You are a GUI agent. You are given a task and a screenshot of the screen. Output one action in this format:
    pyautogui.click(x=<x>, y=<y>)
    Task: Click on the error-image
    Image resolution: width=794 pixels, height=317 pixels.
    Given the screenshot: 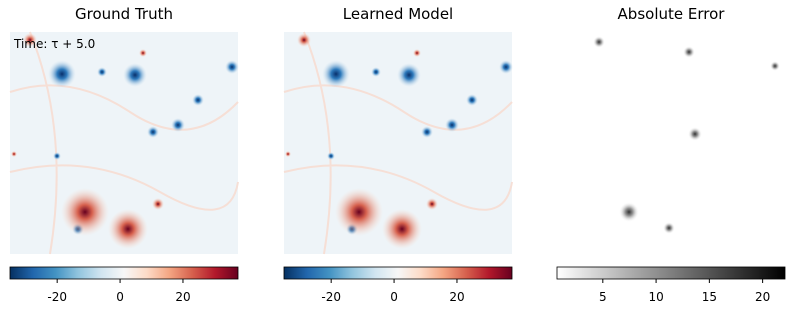 What is the action you would take?
    pyautogui.click(x=686, y=135)
    